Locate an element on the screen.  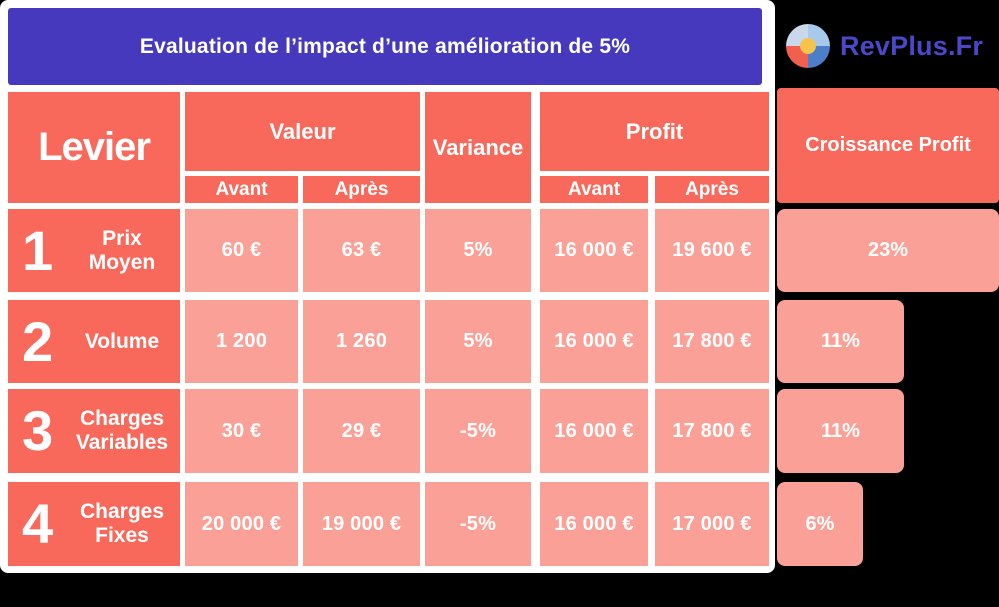
subheader-profit-apres: Après is located at coordinates (712, 189).